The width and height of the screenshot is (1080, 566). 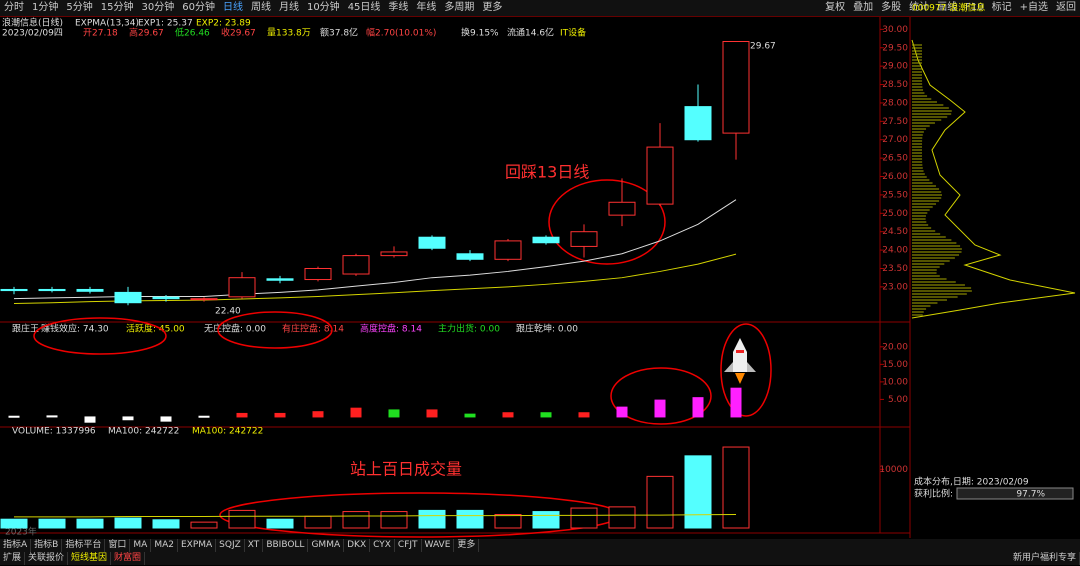 What do you see at coordinates (84, 545) in the screenshot?
I see `indicator-tab: 指标平台` at bounding box center [84, 545].